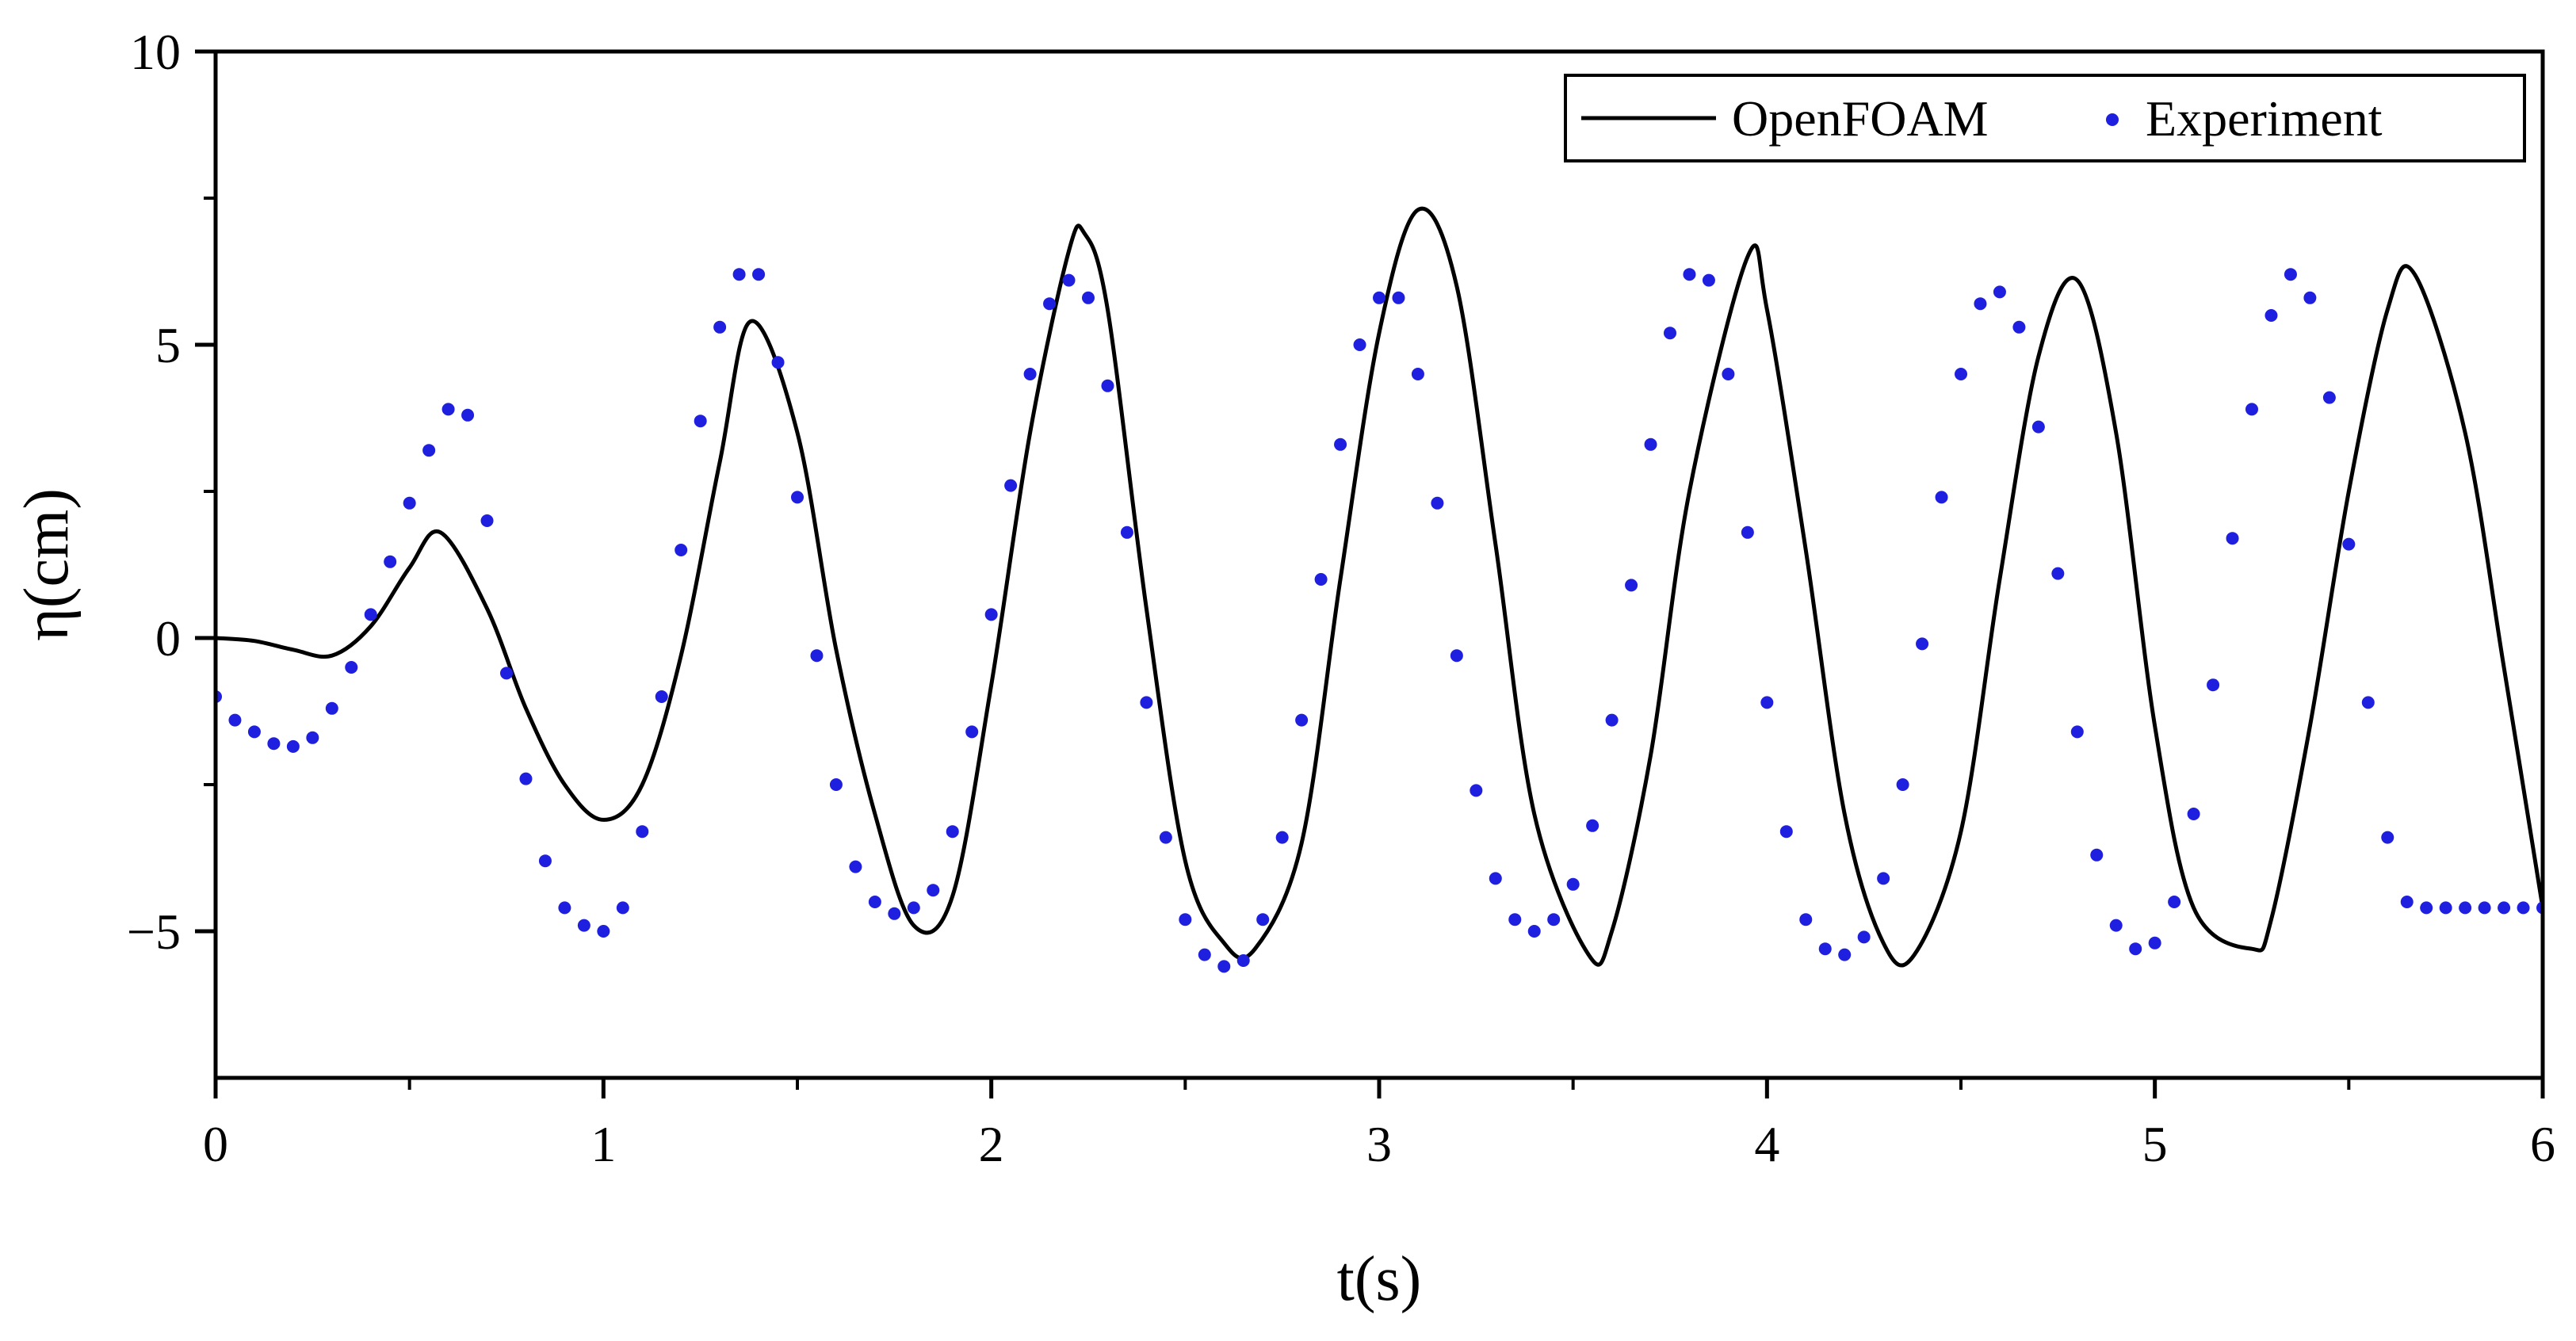 This screenshot has height=1341, width=2576. Describe the element at coordinates (2155, 1144) in the screenshot. I see `x-tick-label: 5` at that location.